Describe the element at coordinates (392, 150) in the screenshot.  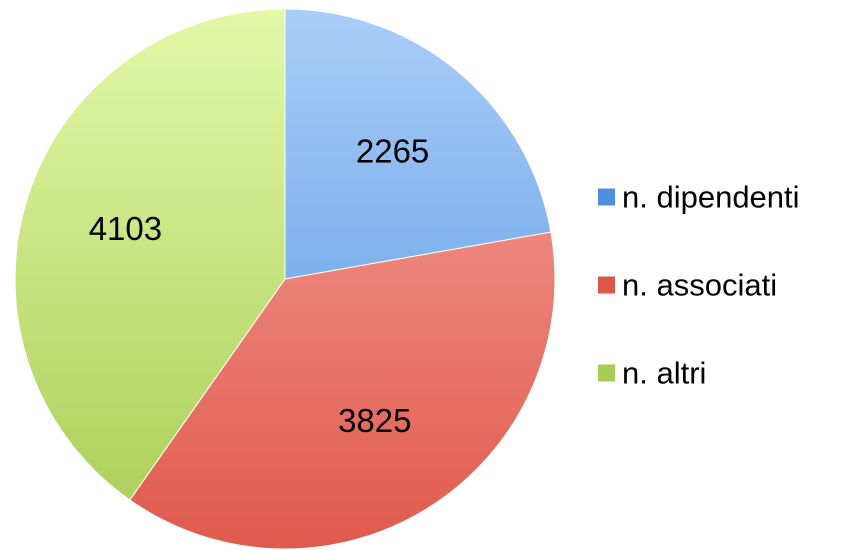
I see `pie-value-label: 2265` at that location.